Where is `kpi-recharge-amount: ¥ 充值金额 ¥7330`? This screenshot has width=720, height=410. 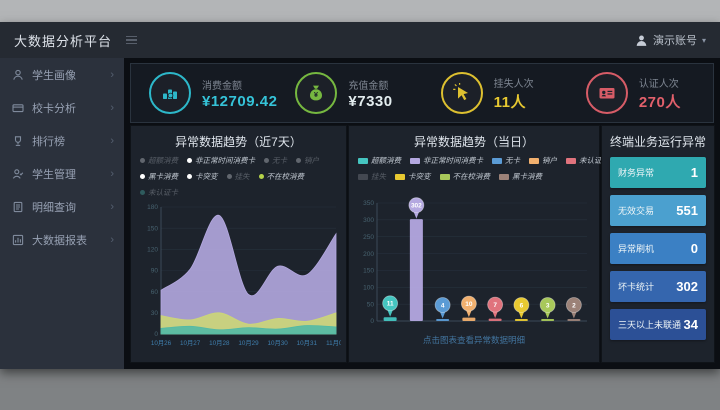
kpi-recharge-amount: ¥ 充值金额 ¥7330 is located at coordinates (349, 93).